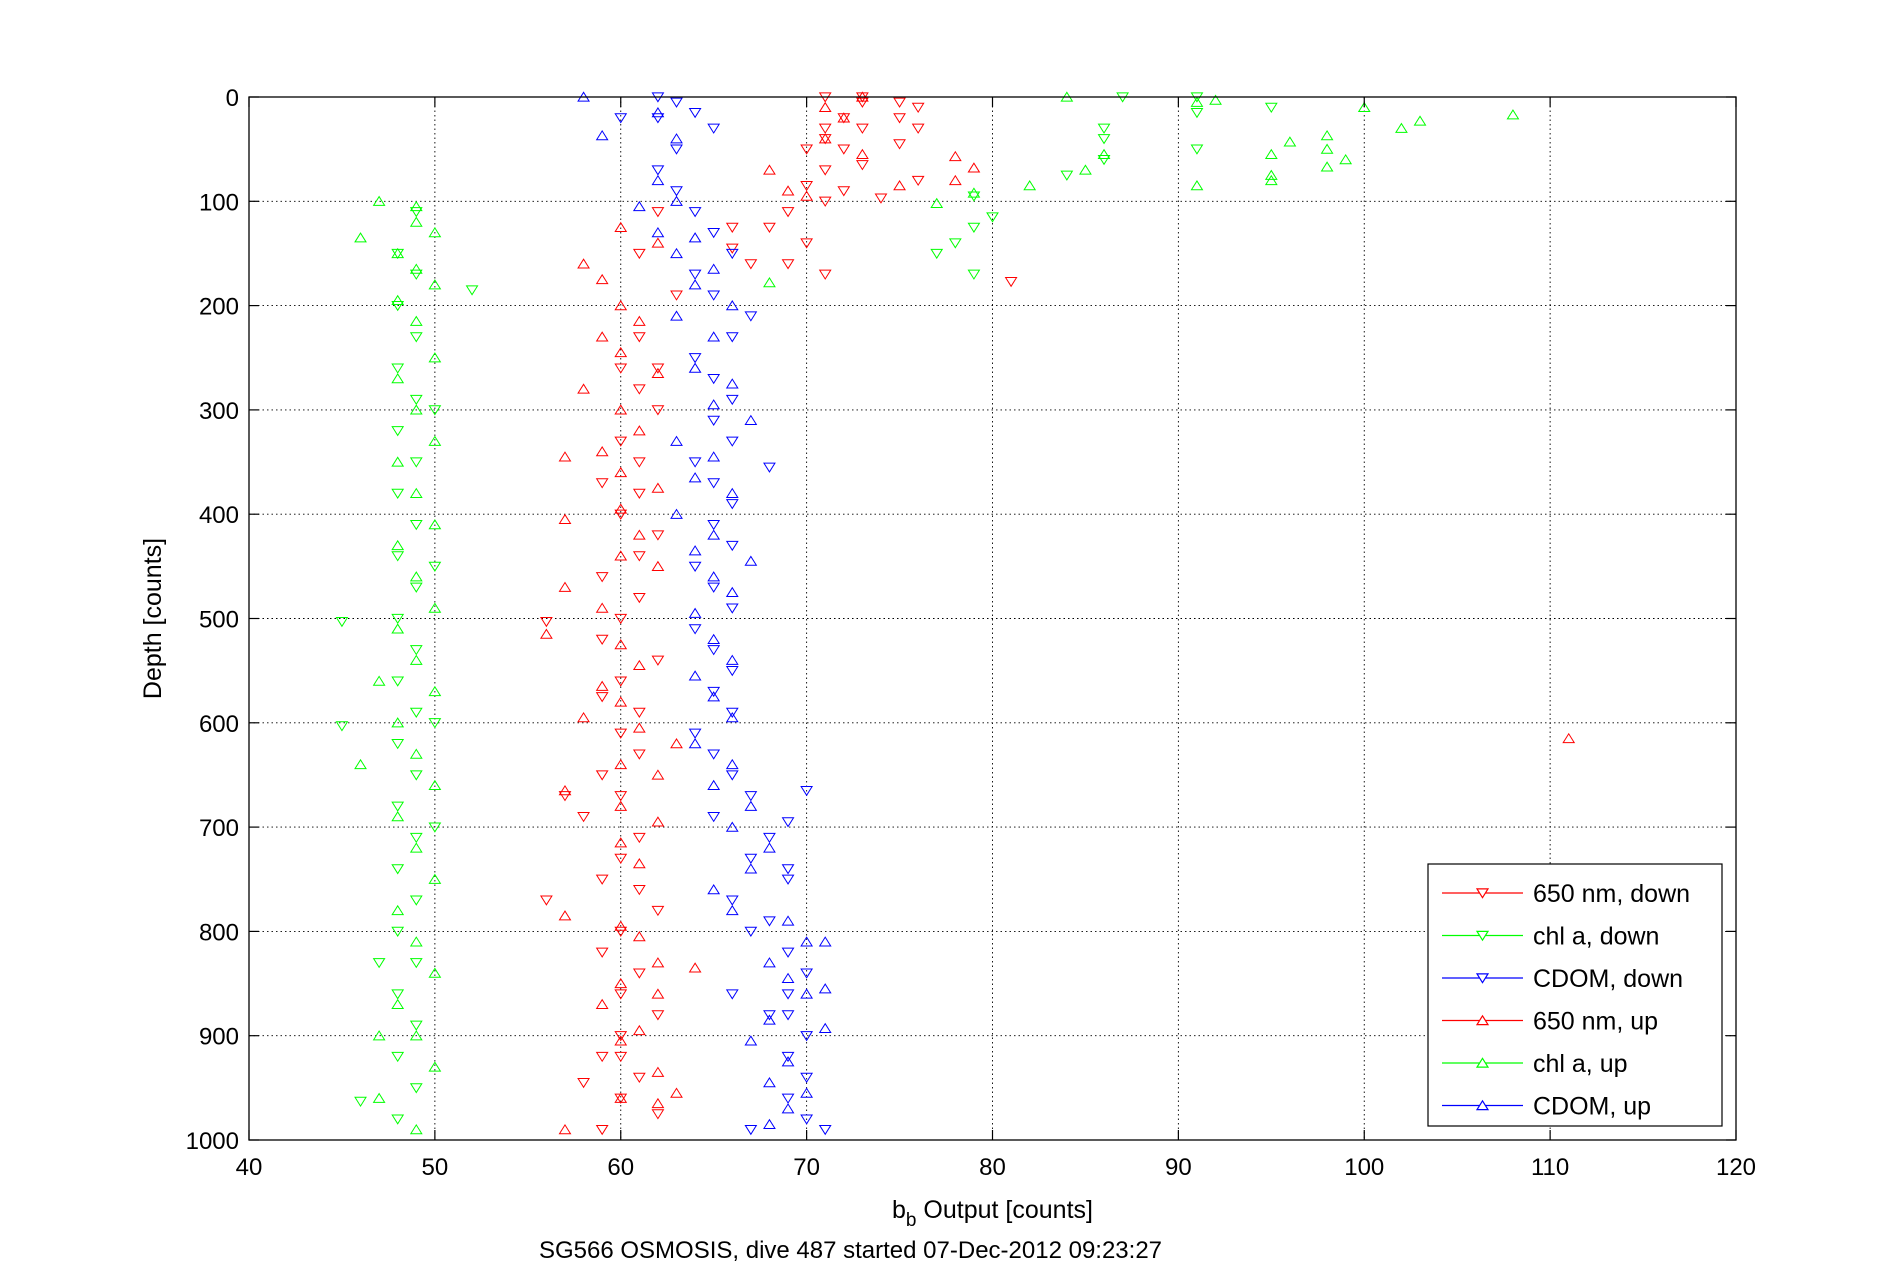  I want to click on series-cdom-down, so click(723, 614).